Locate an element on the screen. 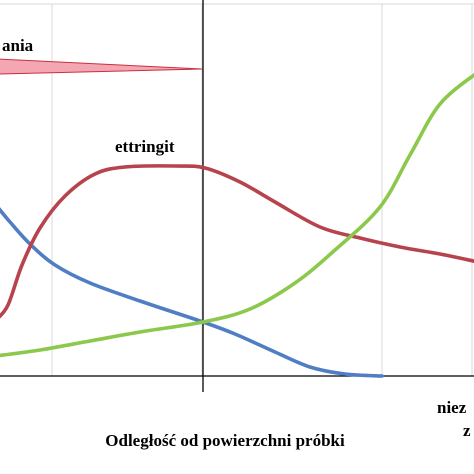 This screenshot has width=474, height=474. x-axis-label: Odległość od powierzchni próbki is located at coordinates (225, 440).